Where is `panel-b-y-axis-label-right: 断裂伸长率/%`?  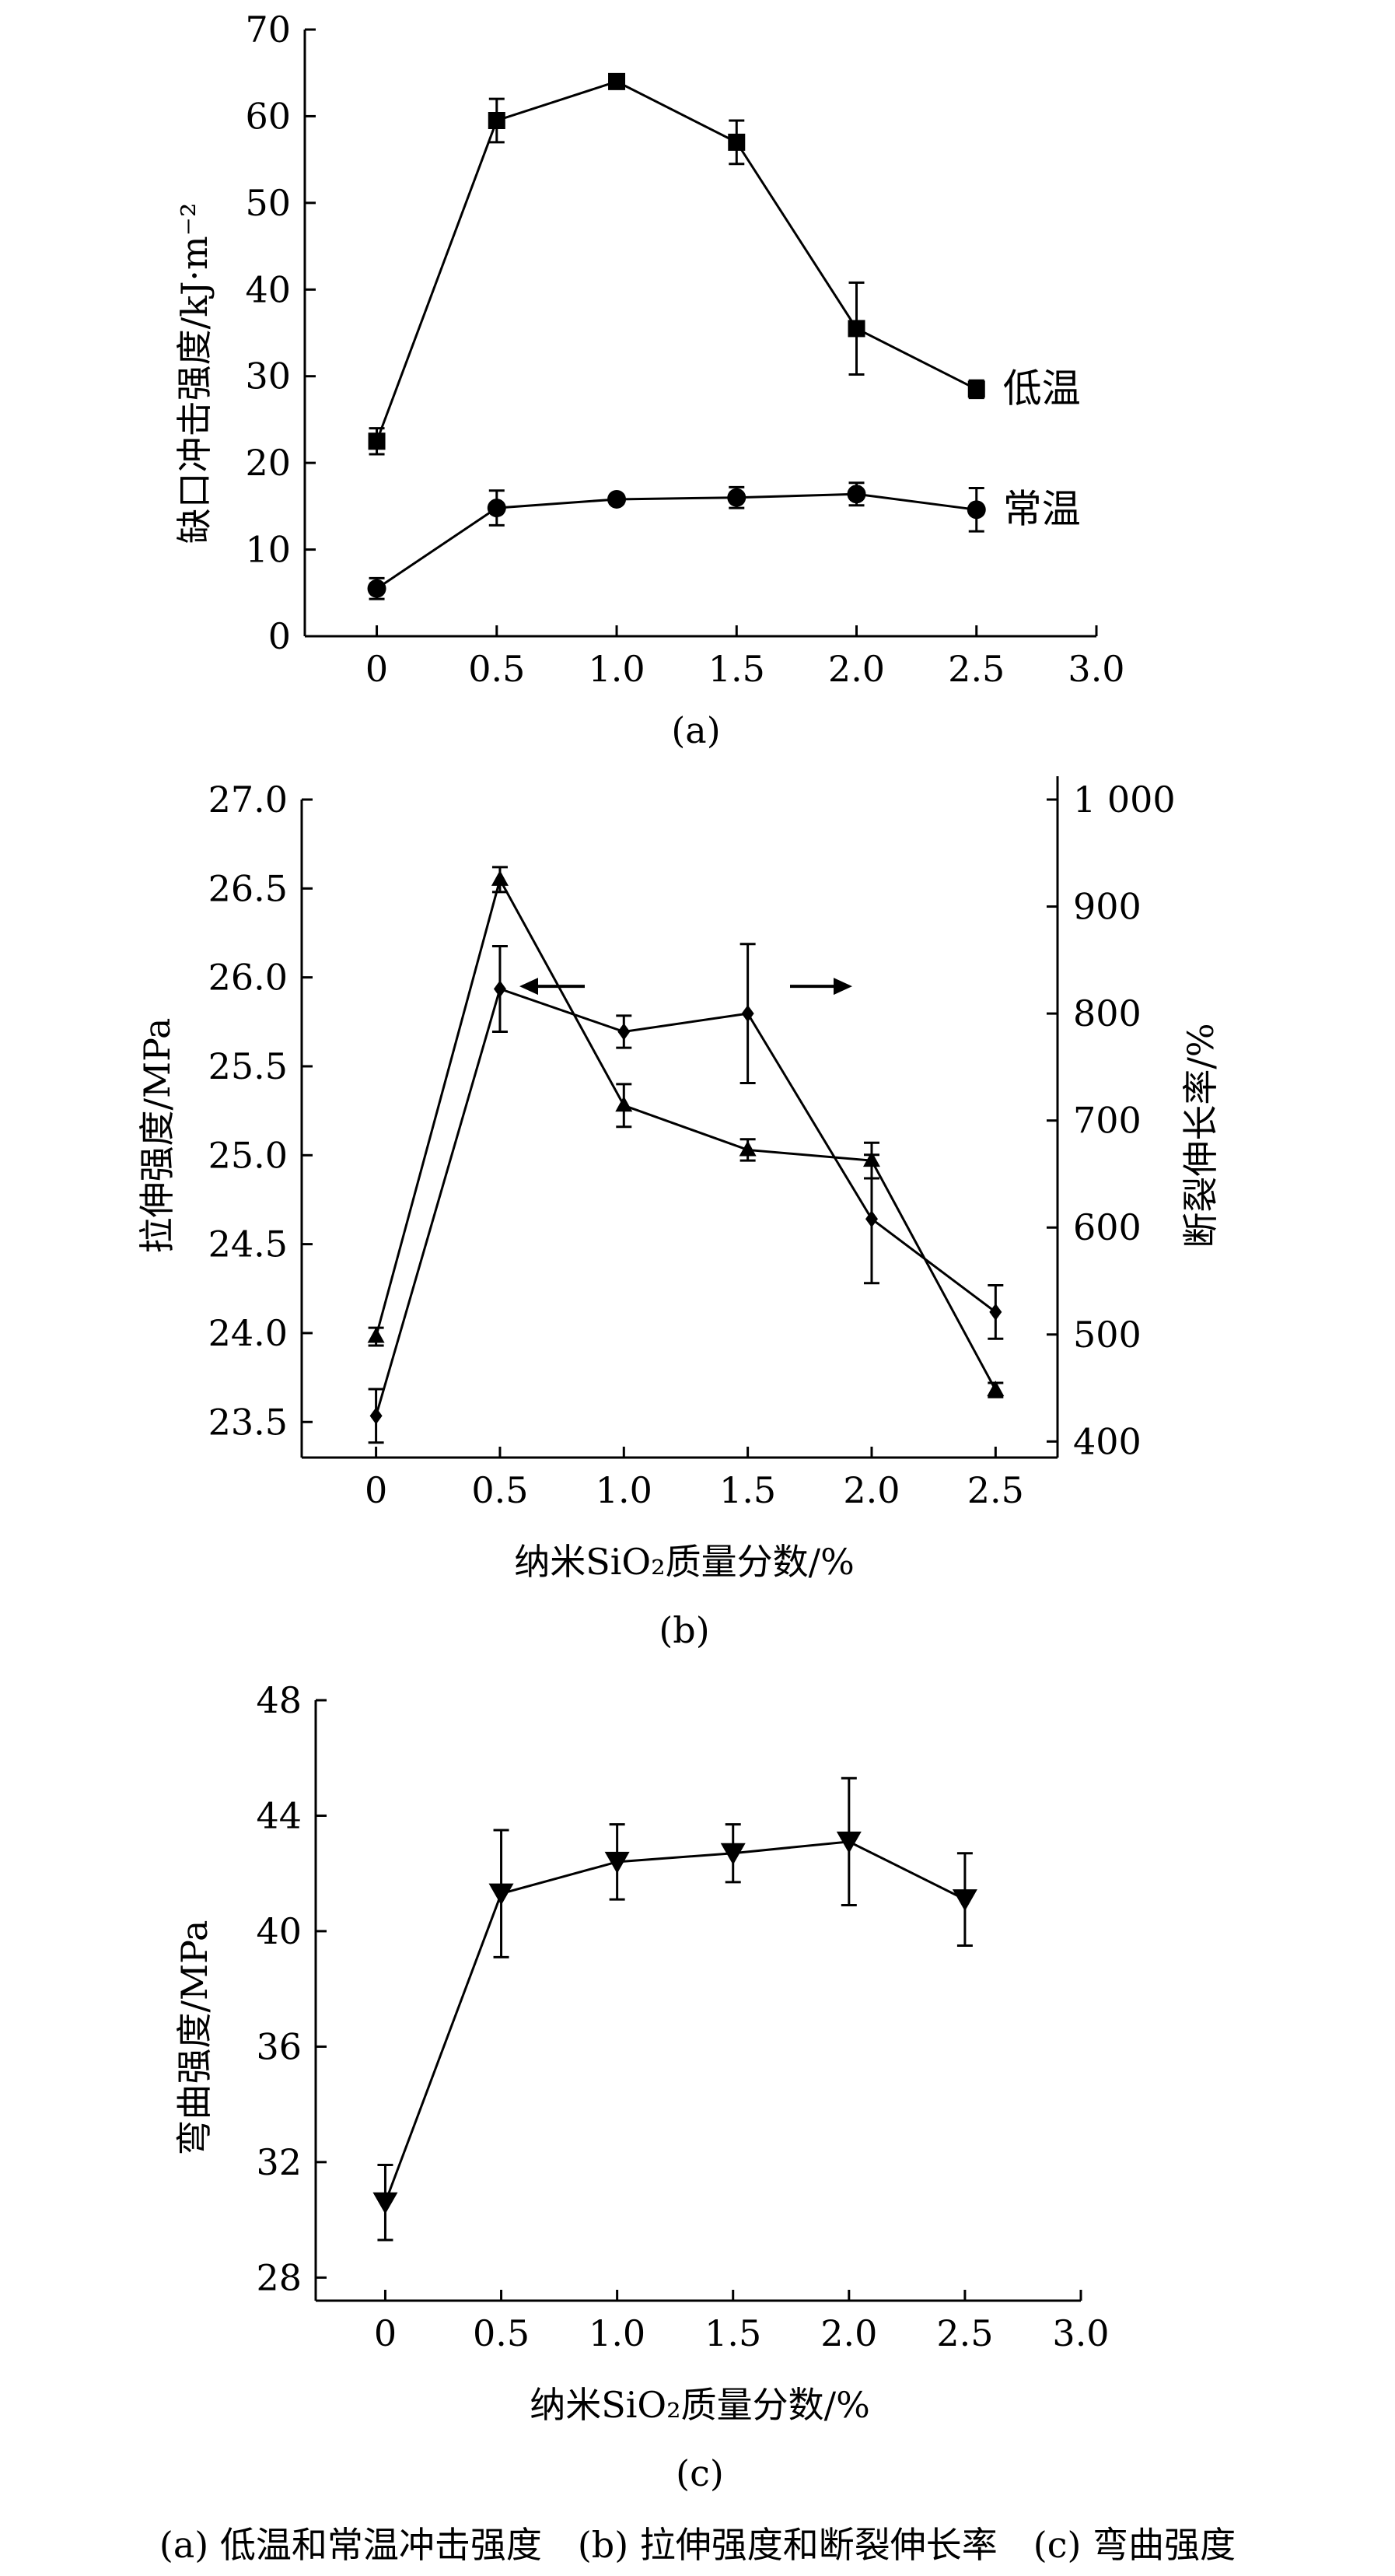 panel-b-y-axis-label-right: 断裂伸长率/% is located at coordinates (1201, 1136).